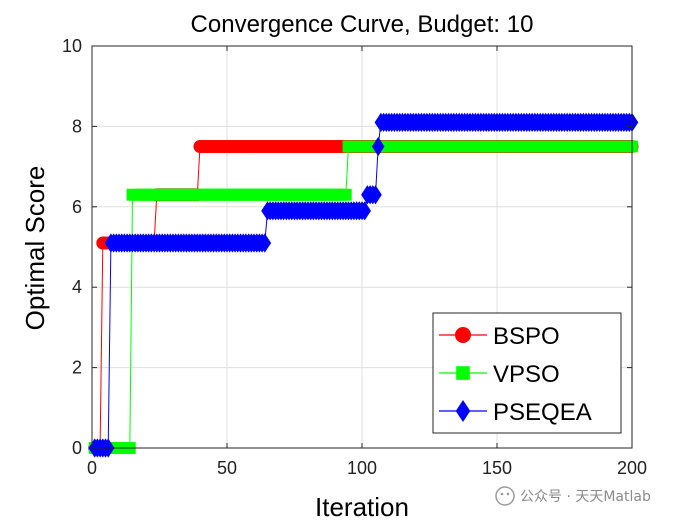 The height and width of the screenshot is (525, 700). What do you see at coordinates (526, 336) in the screenshot?
I see `legend-label-bspo: BSPO` at bounding box center [526, 336].